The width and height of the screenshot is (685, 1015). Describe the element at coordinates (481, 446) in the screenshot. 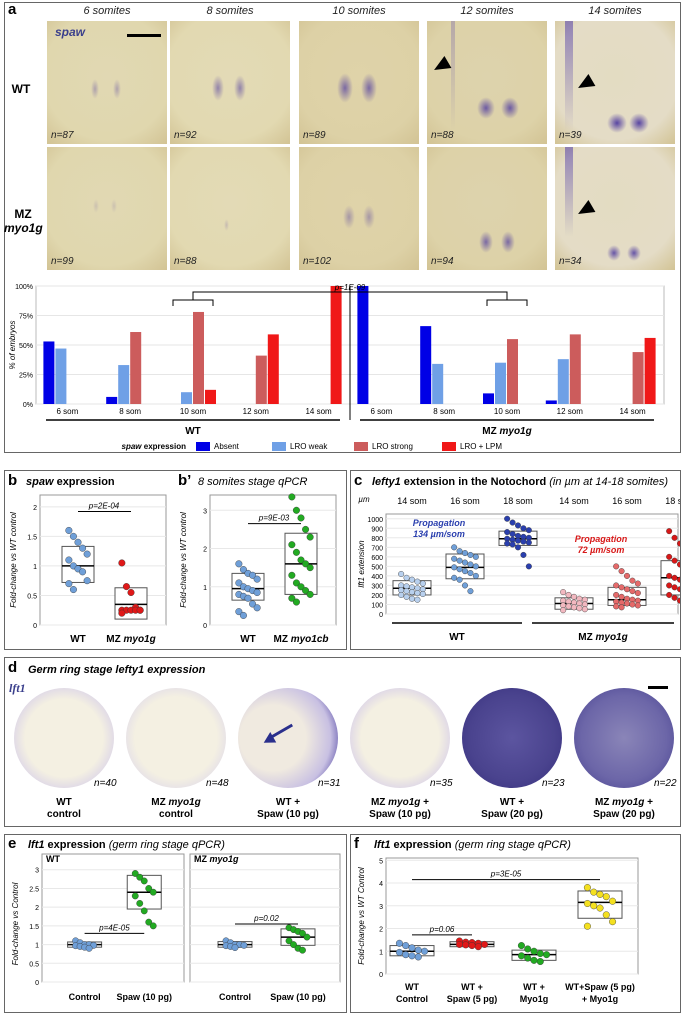

I see `legend-label: LRO + LPM` at that location.